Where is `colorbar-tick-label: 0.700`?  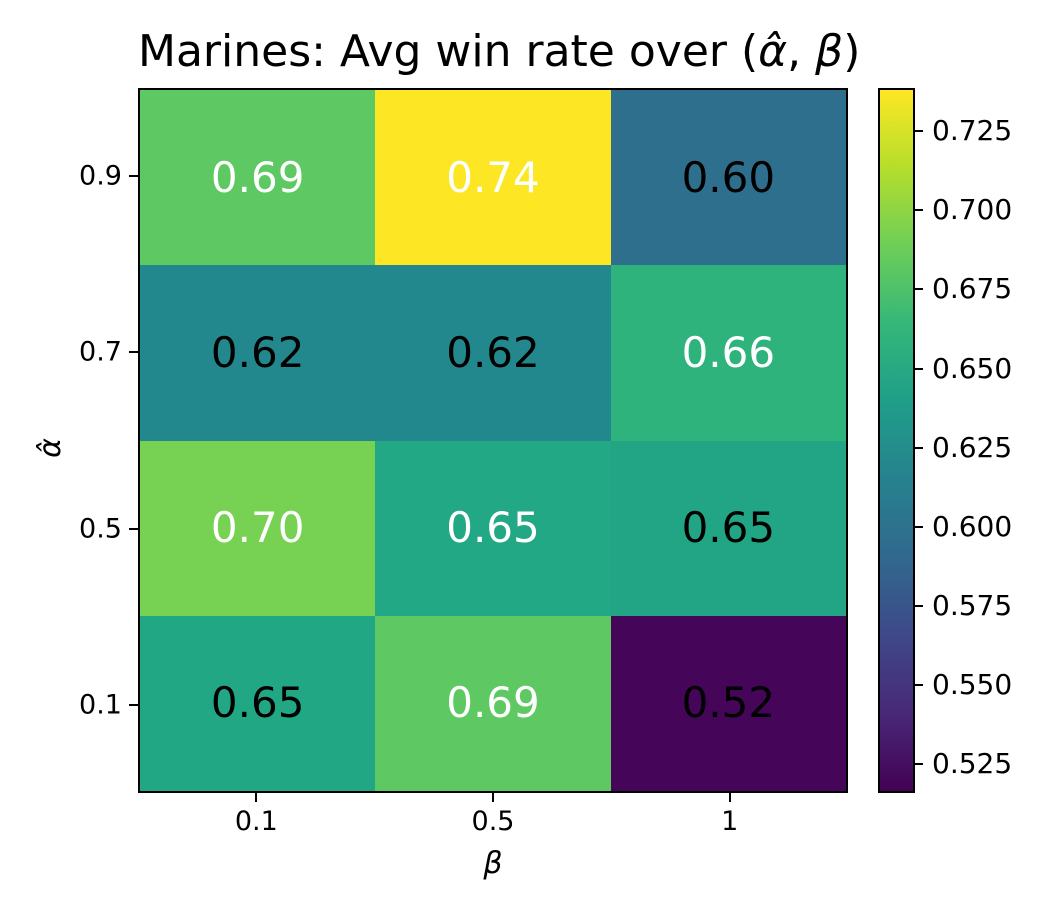 colorbar-tick-label: 0.700 is located at coordinates (972, 210).